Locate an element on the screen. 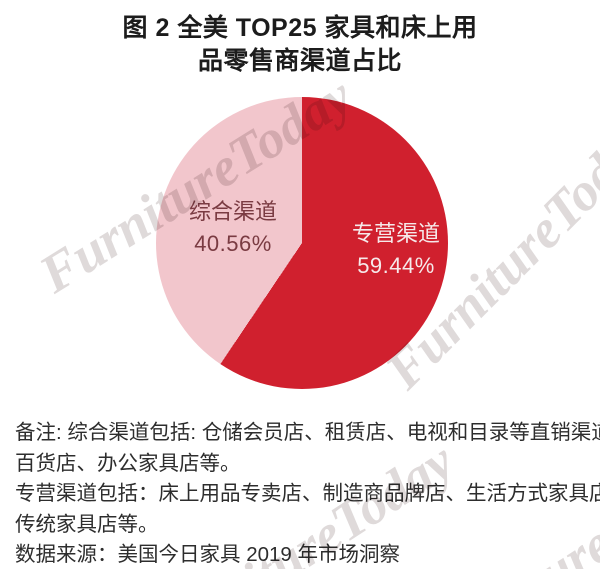 The image size is (600, 569). pie-label-specialty-name: 专营渠道 is located at coordinates (395, 233).